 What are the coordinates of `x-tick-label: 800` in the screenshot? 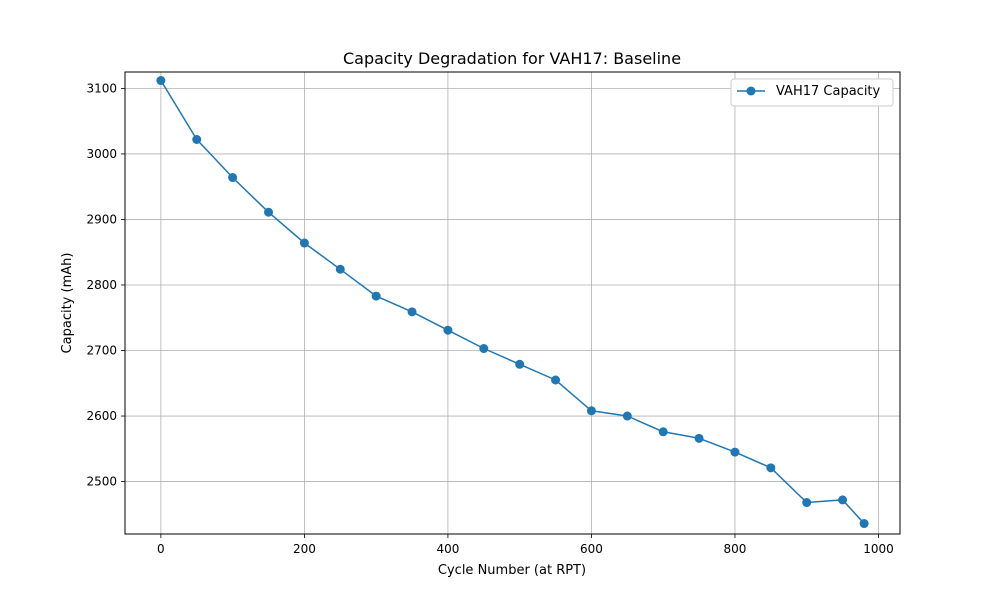 It's located at (735, 549).